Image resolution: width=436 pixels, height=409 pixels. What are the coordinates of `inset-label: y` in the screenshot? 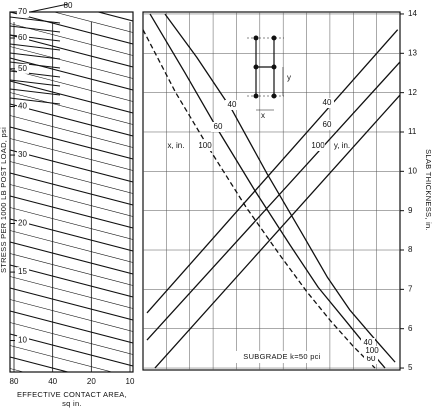 It's located at (289, 77).